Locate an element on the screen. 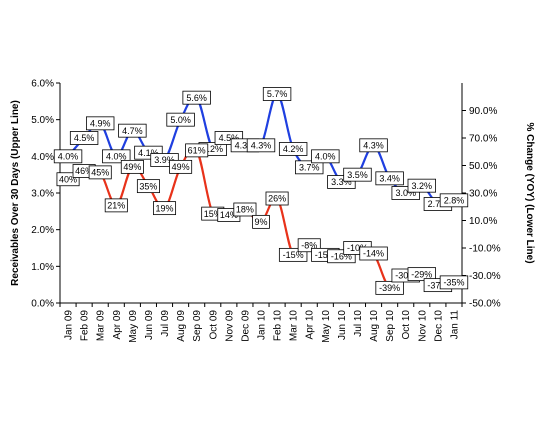  receivables-data-label: 4.9% is located at coordinates (100, 123).